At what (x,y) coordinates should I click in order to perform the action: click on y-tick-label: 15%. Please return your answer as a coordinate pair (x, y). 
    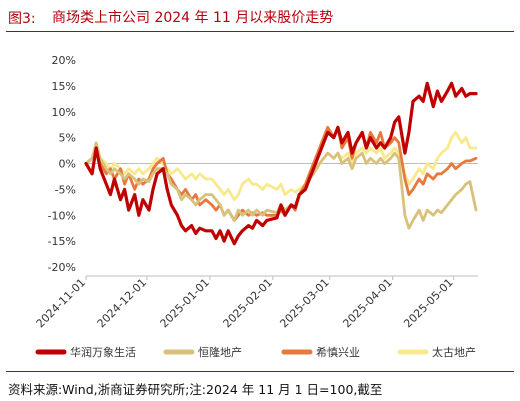
    Looking at the image, I should click on (64, 86).